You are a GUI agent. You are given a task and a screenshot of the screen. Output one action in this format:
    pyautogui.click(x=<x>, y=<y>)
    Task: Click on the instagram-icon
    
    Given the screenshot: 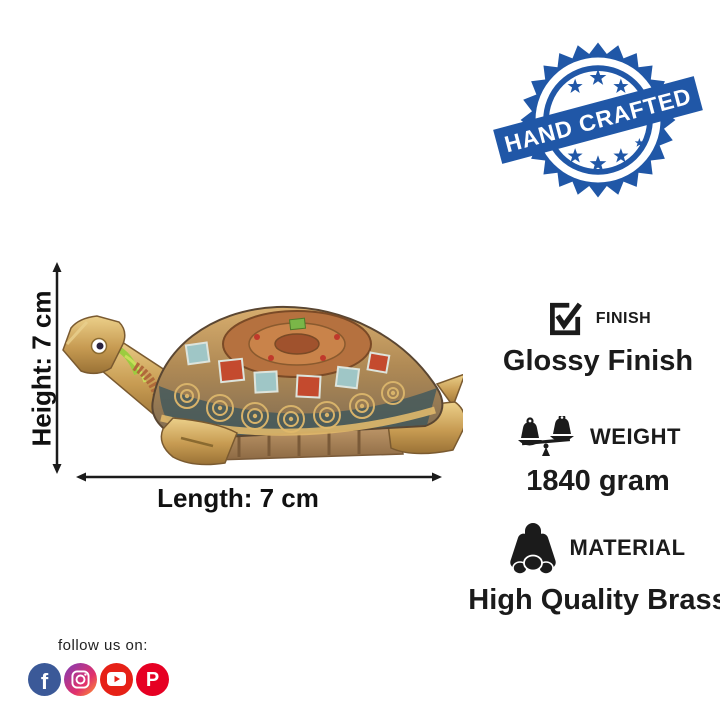 What is the action you would take?
    pyautogui.click(x=80, y=679)
    